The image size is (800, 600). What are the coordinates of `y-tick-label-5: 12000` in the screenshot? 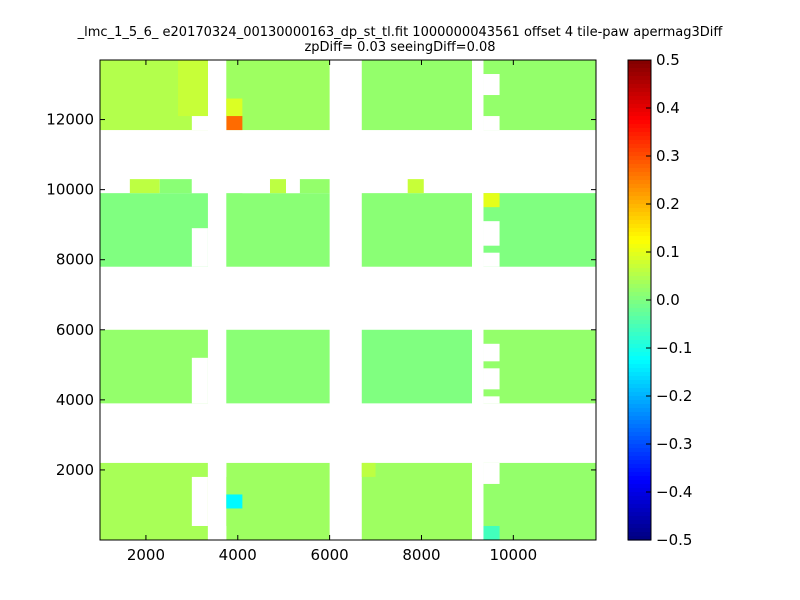 It's located at (70, 120).